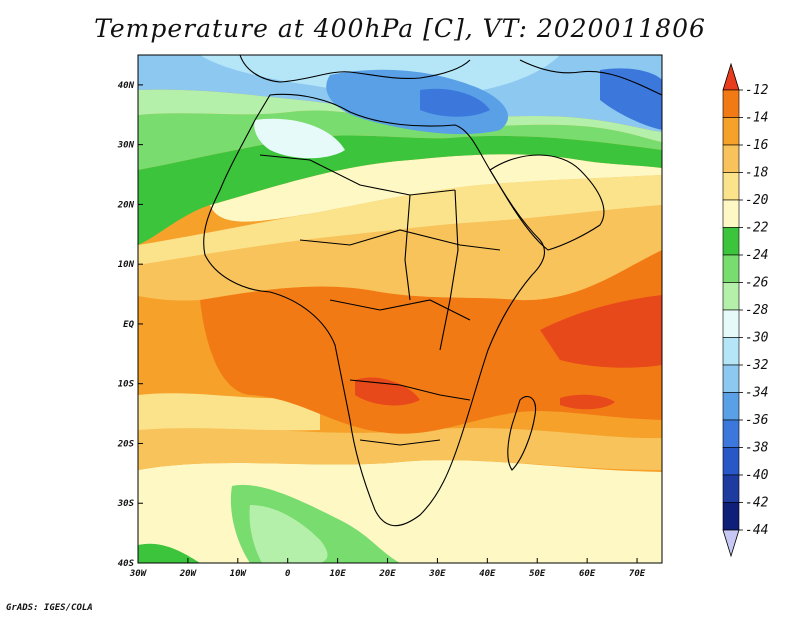  Describe the element at coordinates (757, 173) in the screenshot. I see `colorbar-label: -18` at that location.